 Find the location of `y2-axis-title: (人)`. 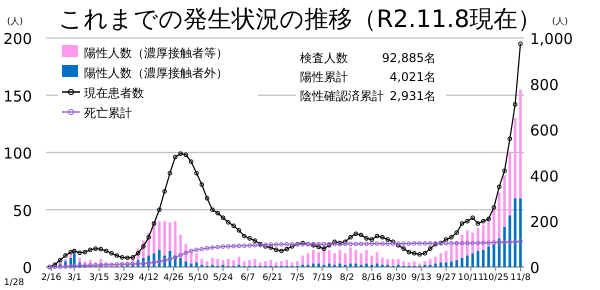

y2-axis-title: (人) is located at coordinates (560, 21).